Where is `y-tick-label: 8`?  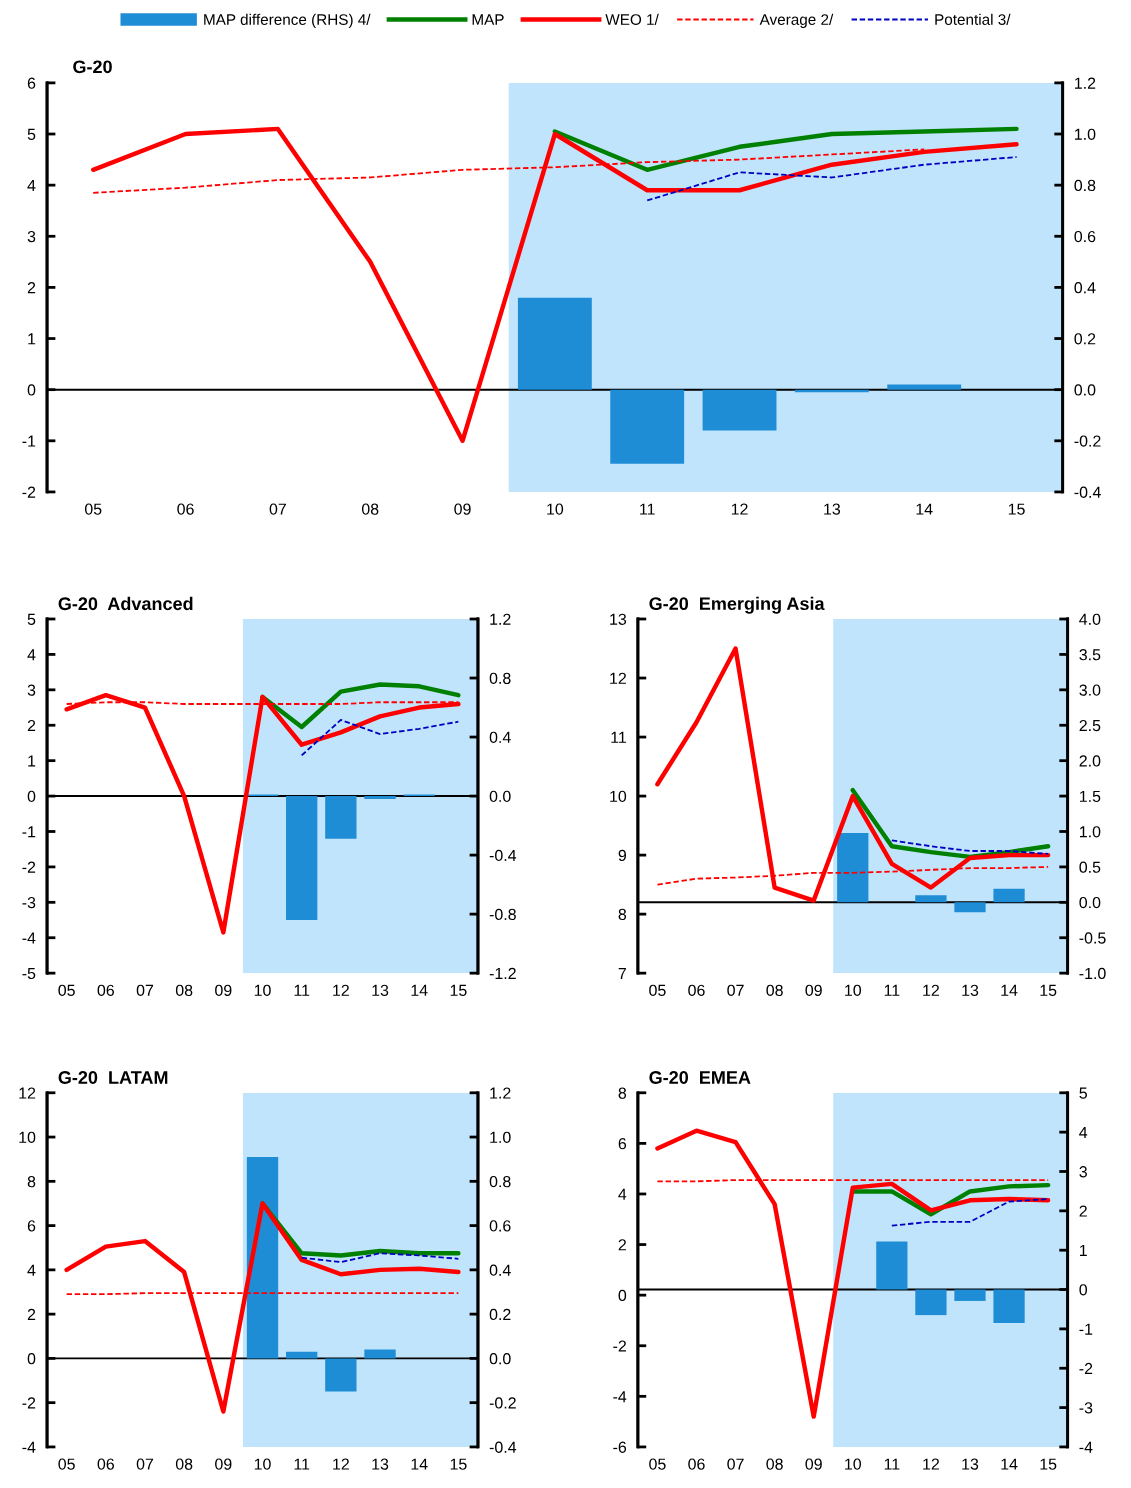
y-tick-label: 8 is located at coordinates (31, 1181).